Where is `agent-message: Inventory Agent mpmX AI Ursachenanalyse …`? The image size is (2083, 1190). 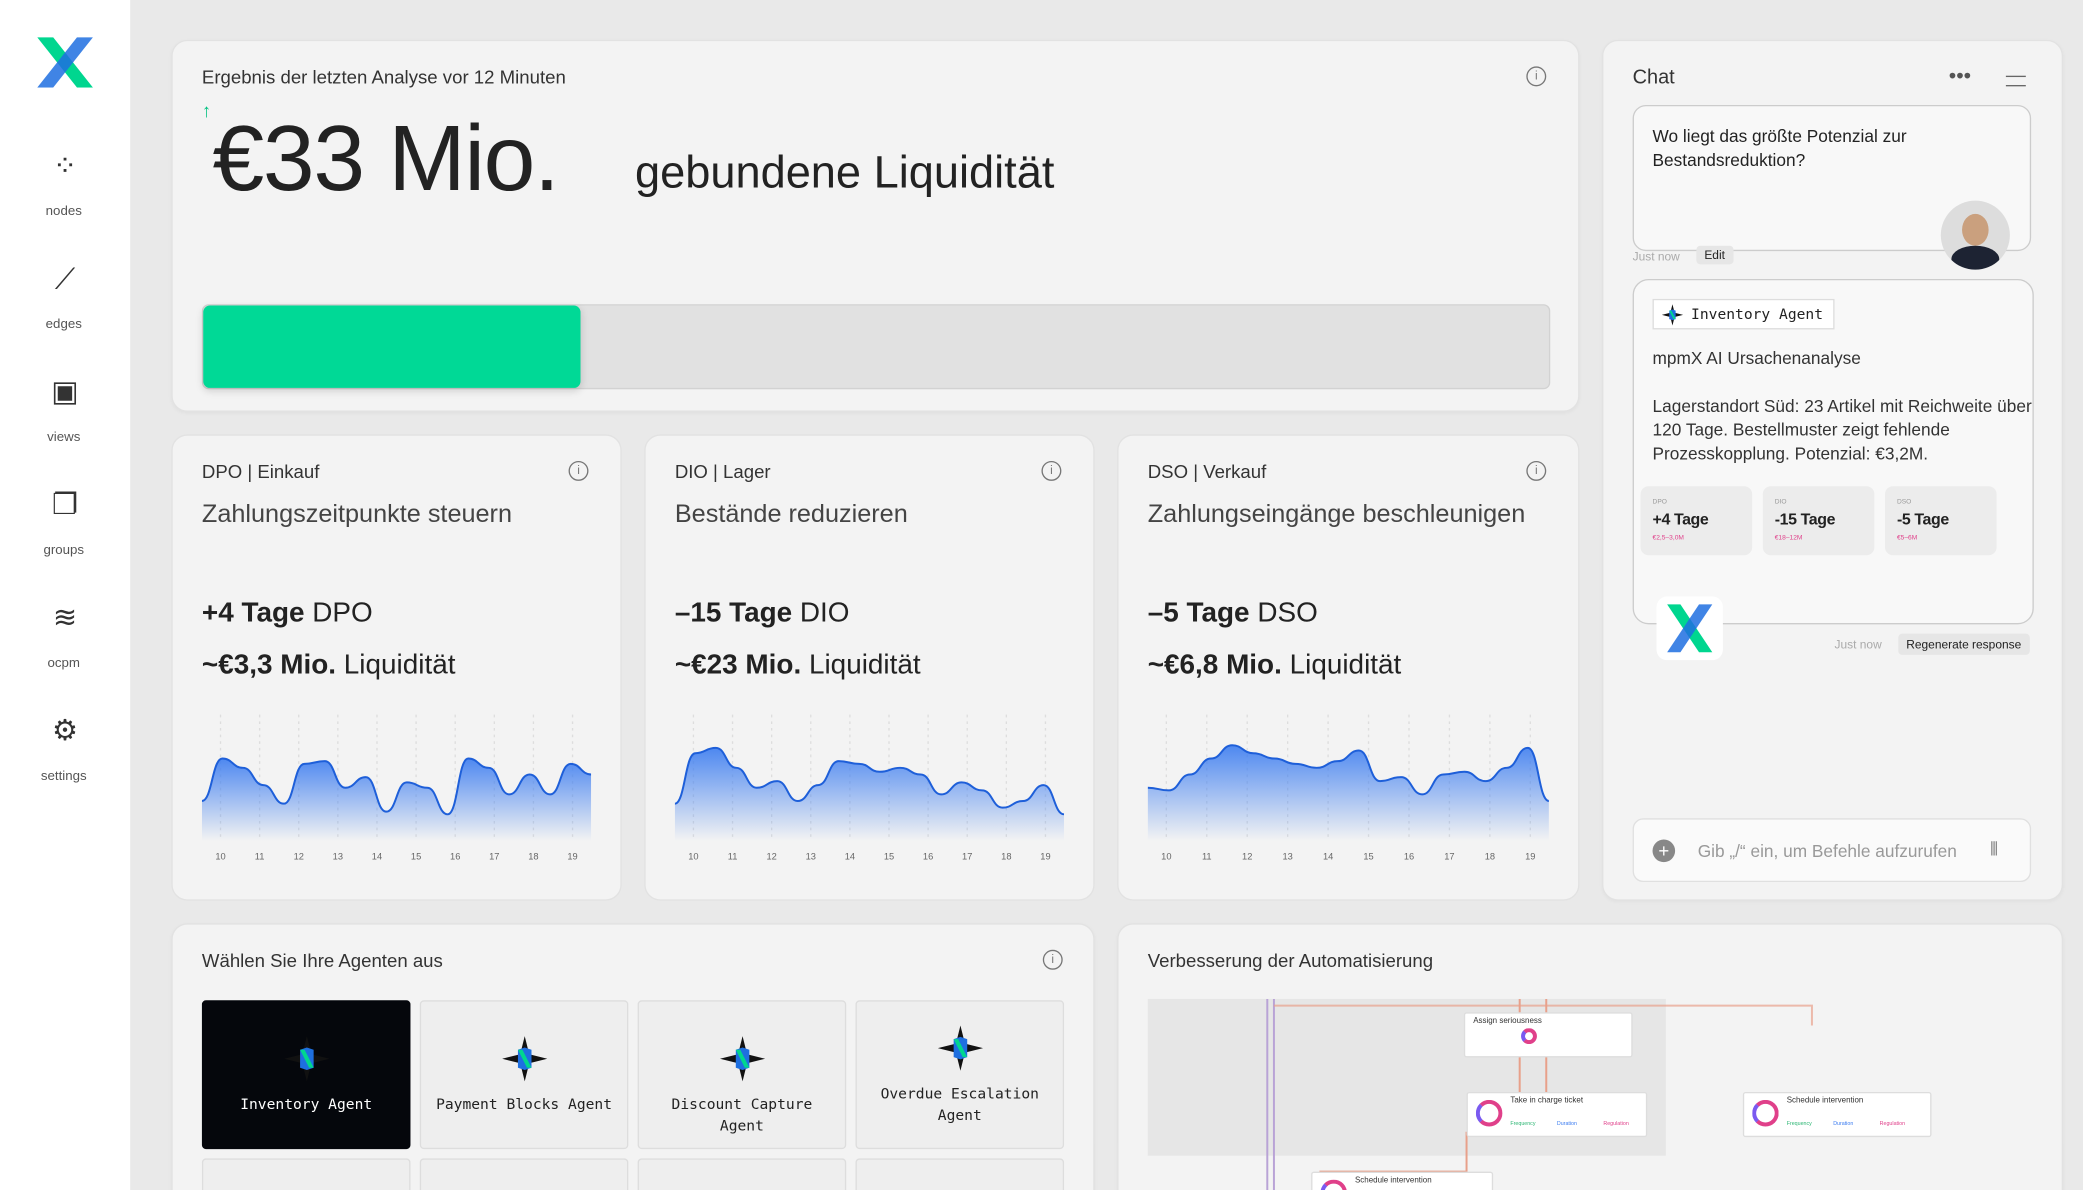
agent-message: Inventory Agent mpmX AI Ursachenanalyse … is located at coordinates (1833, 451).